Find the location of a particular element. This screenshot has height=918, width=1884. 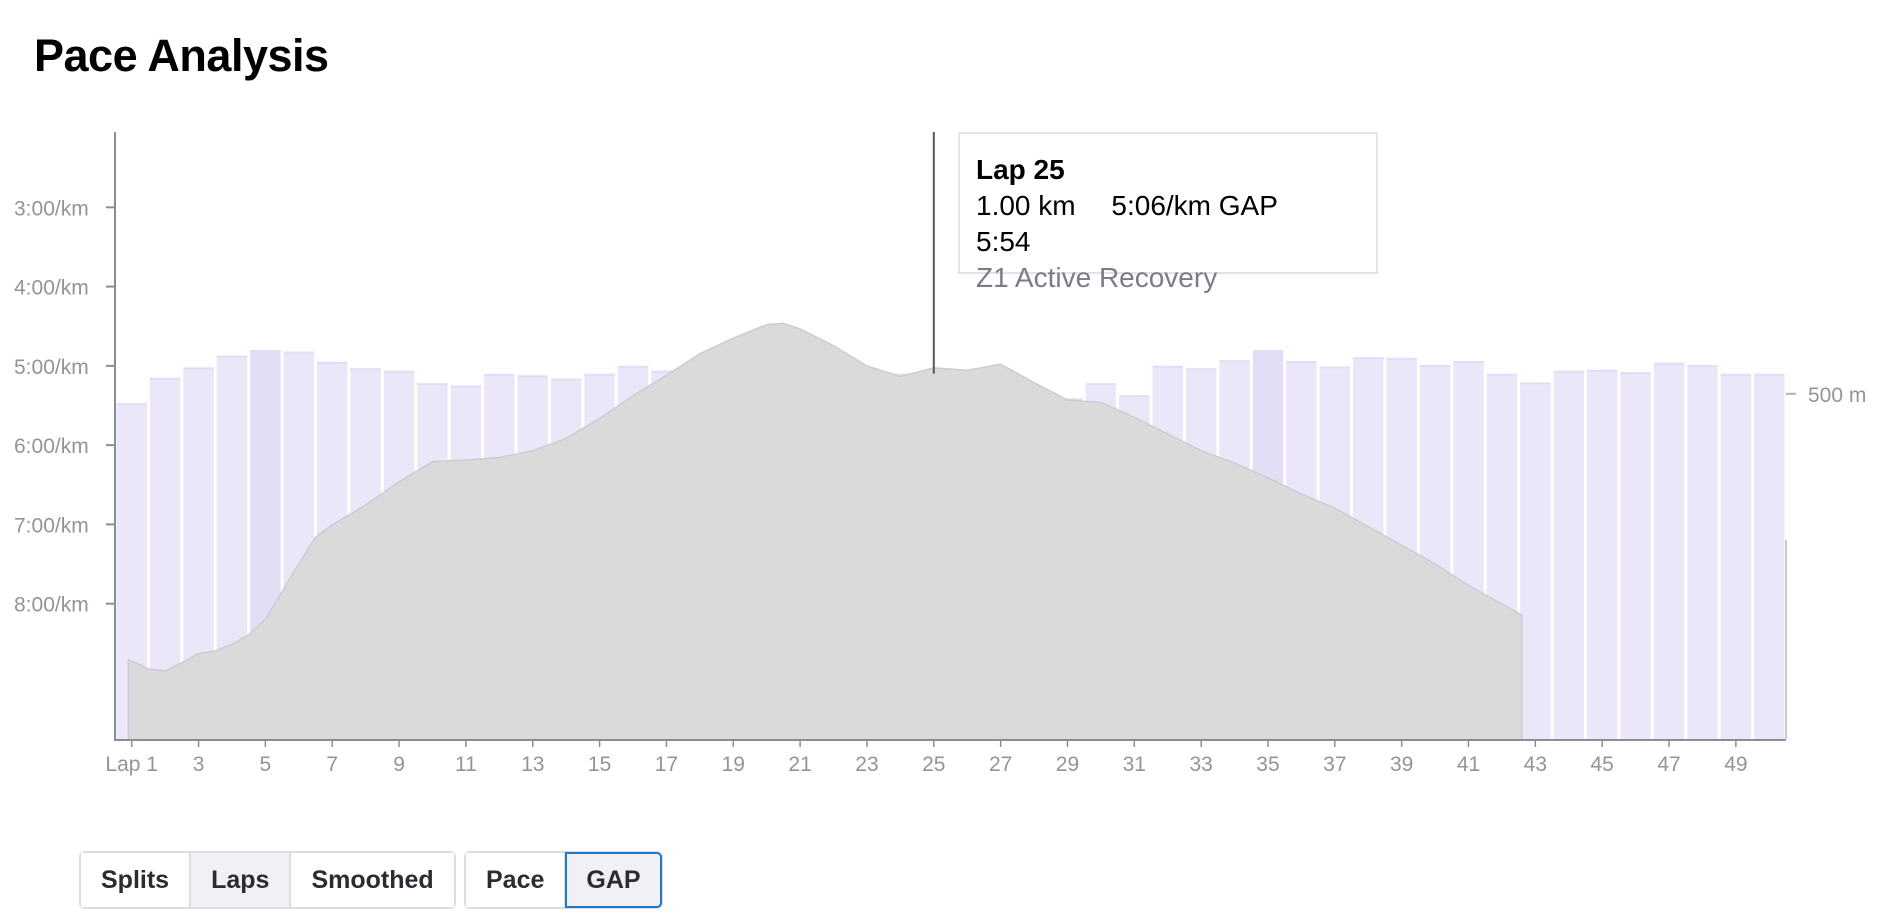

x-tick-label: 35 is located at coordinates (1267, 764).